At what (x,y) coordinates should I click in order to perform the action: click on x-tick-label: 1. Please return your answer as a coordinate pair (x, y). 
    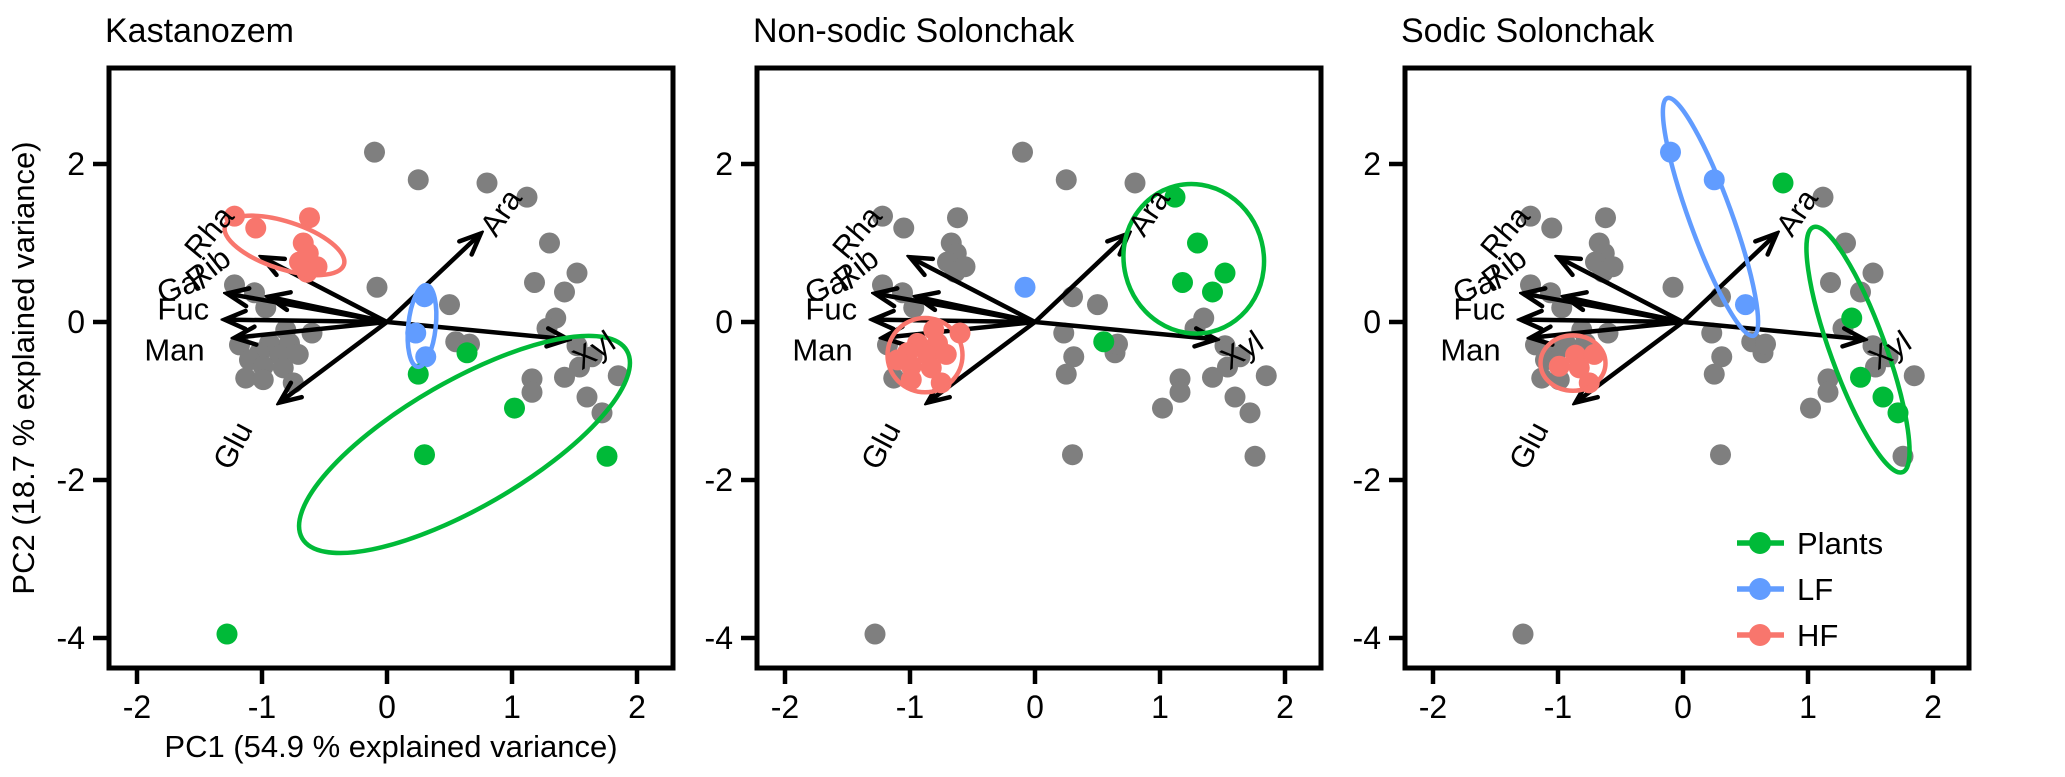
    Looking at the image, I should click on (512, 707).